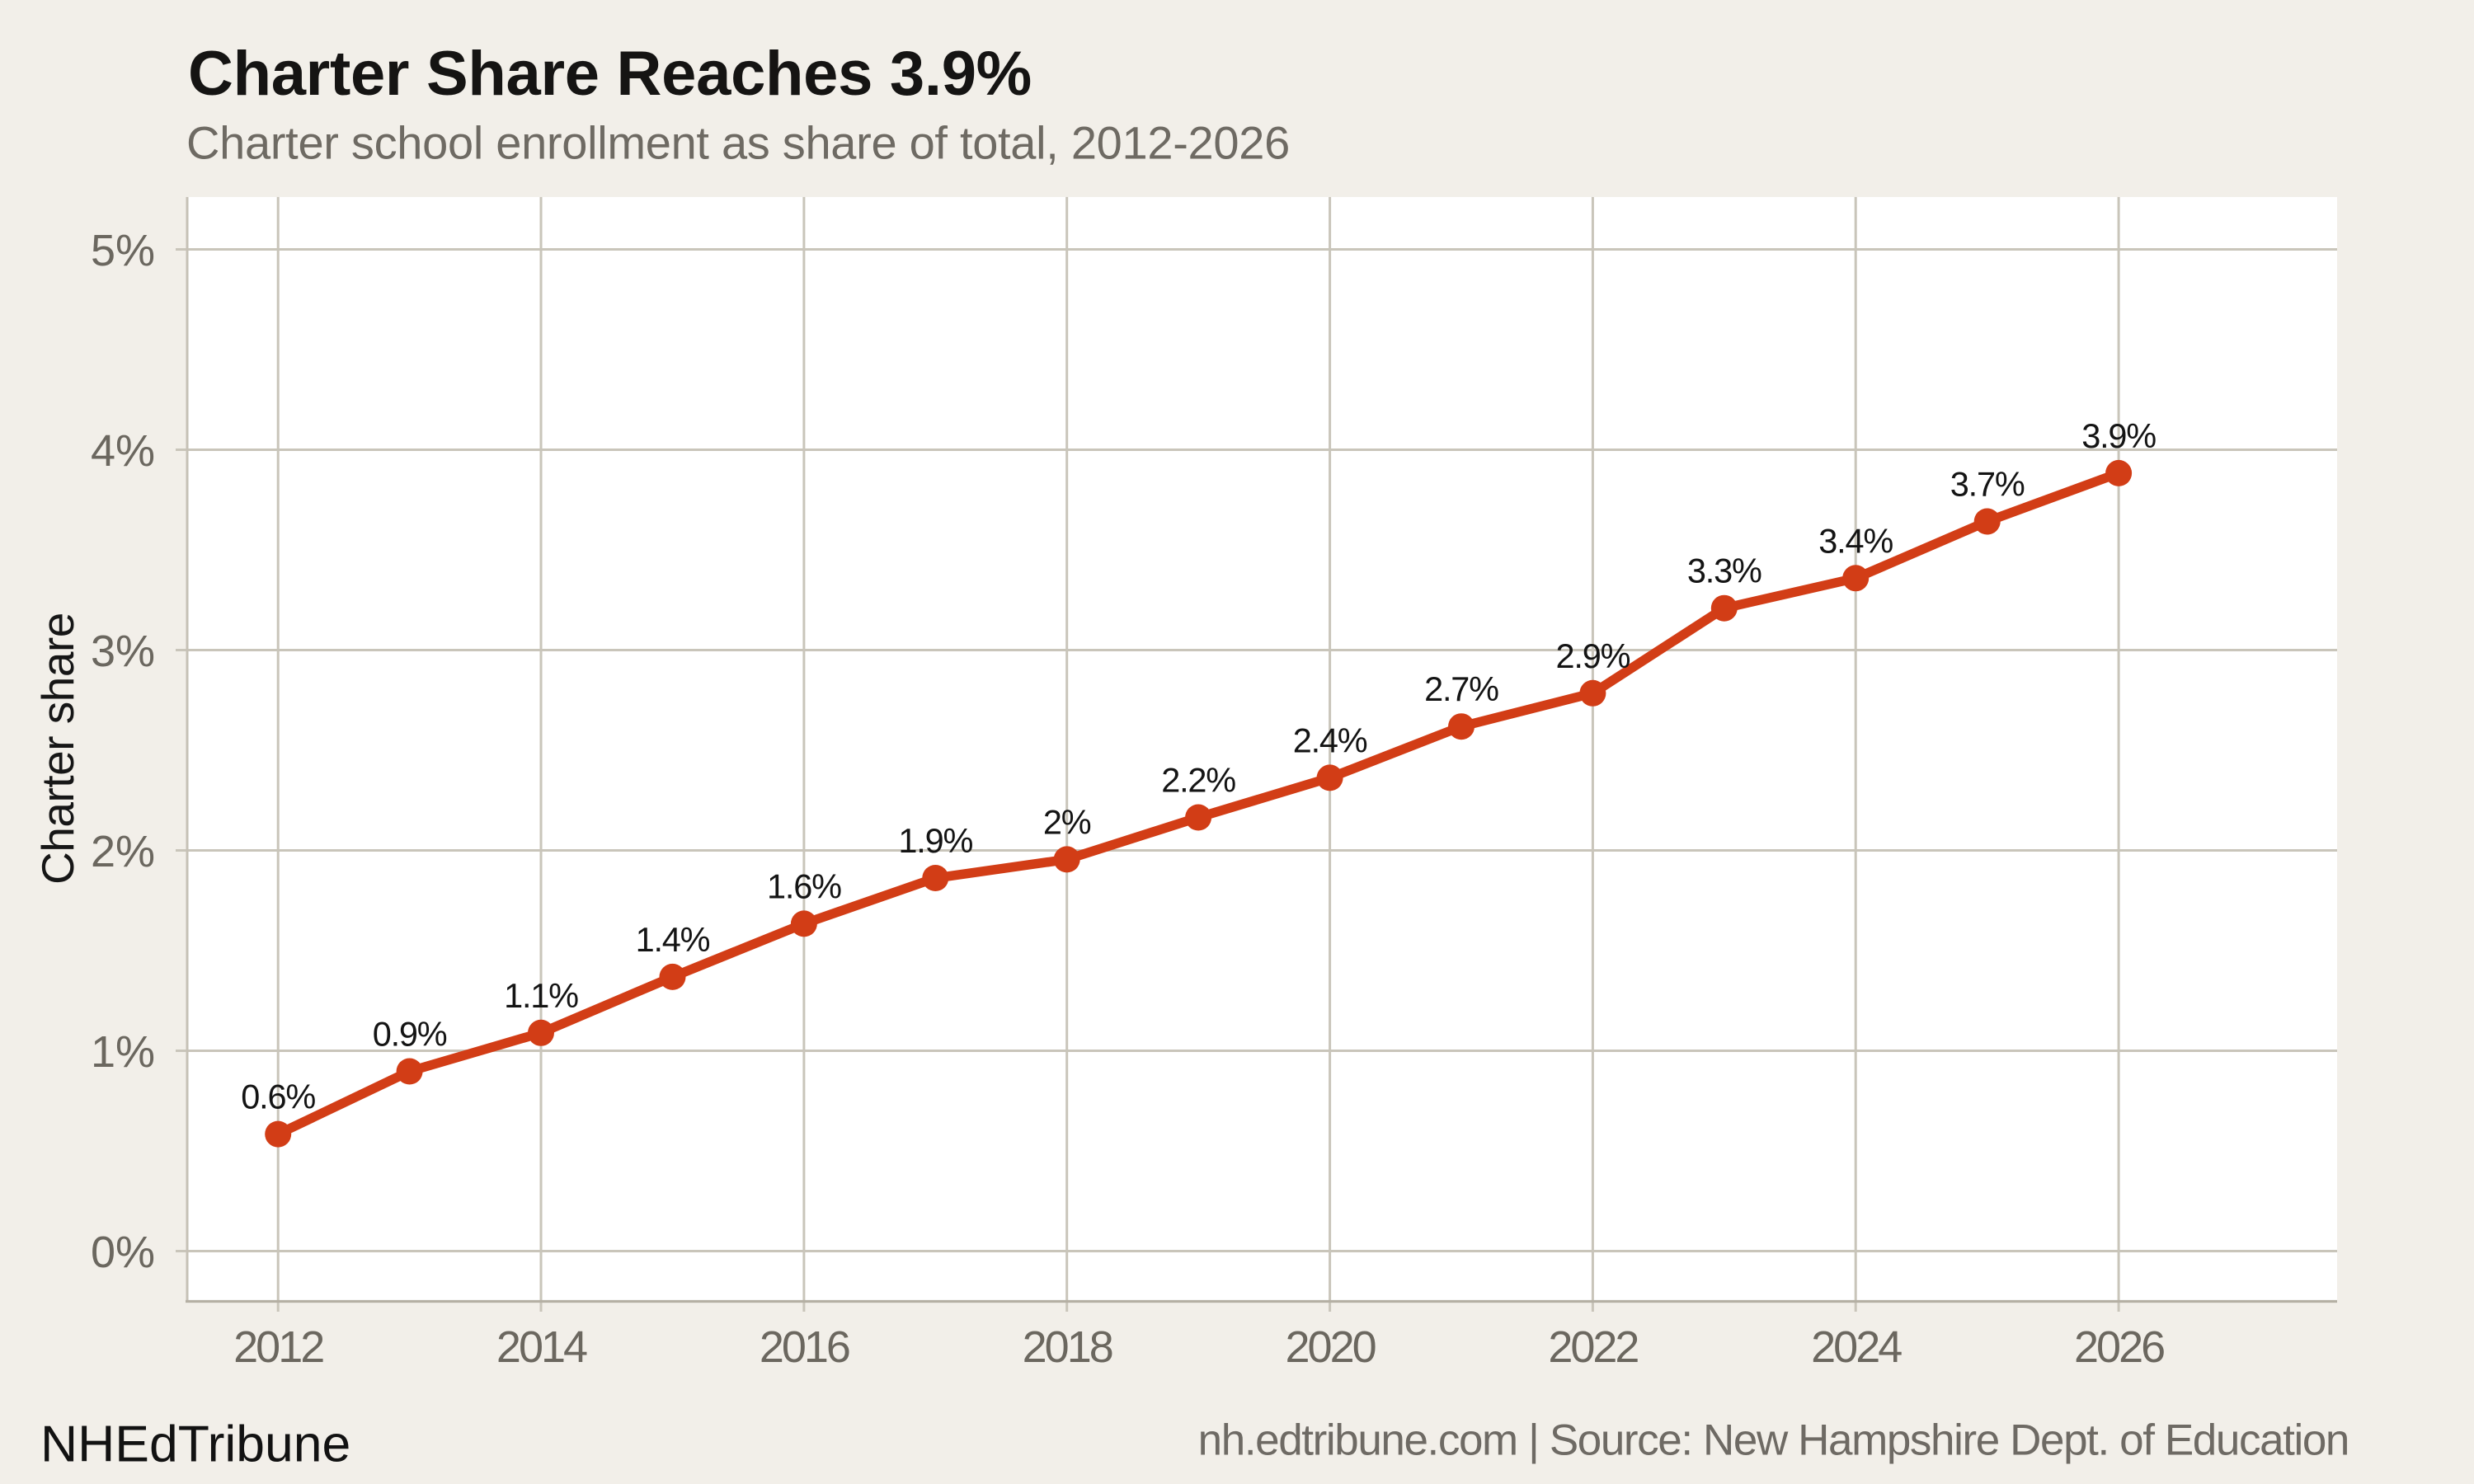 This screenshot has height=1484, width=2474. Describe the element at coordinates (278, 1097) in the screenshot. I see `svg-text: 0.6%` at that location.